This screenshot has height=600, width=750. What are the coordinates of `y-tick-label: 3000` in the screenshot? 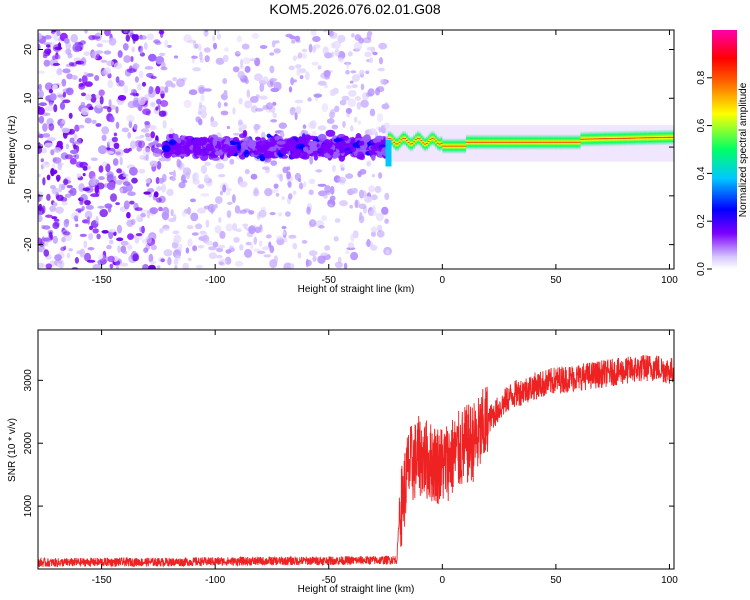 It's located at (28, 380).